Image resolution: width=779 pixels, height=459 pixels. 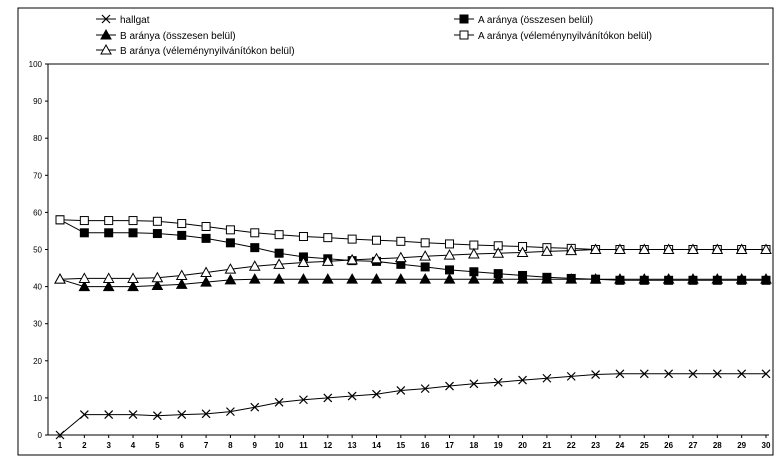 I want to click on x-tick-label: 10, so click(x=279, y=445).